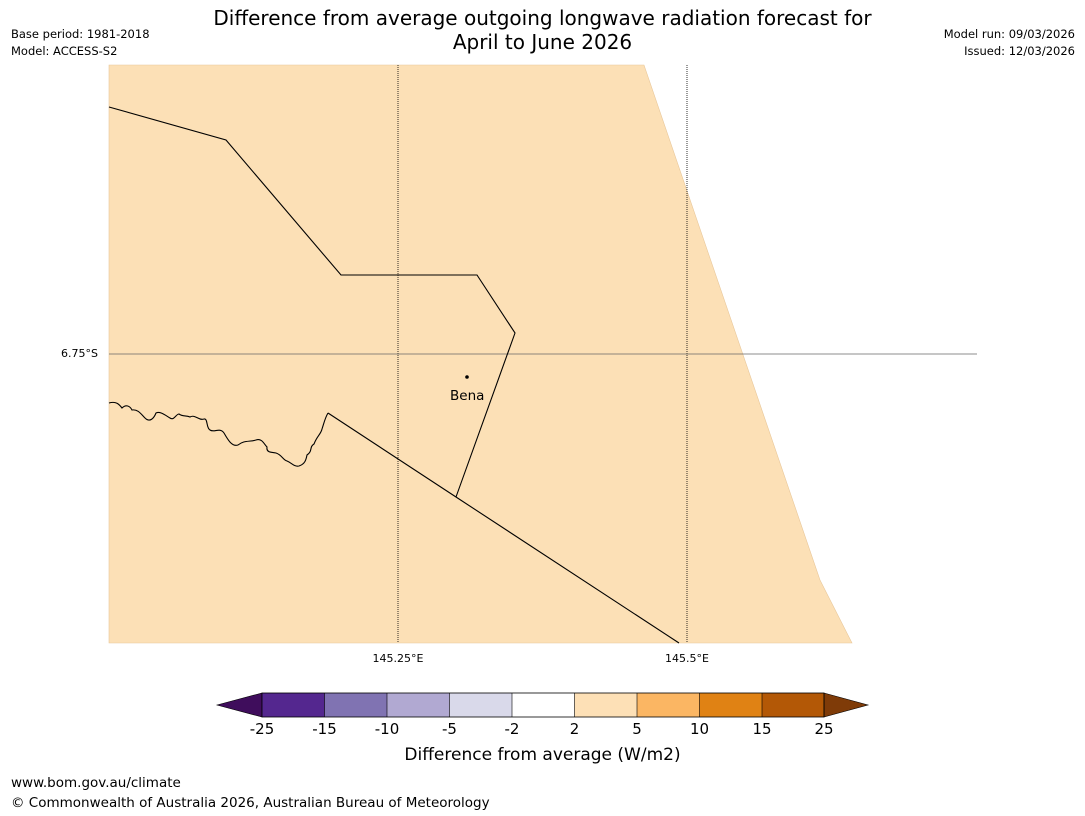 This screenshot has width=1085, height=816. I want to click on coastline-river, so click(218, 434).